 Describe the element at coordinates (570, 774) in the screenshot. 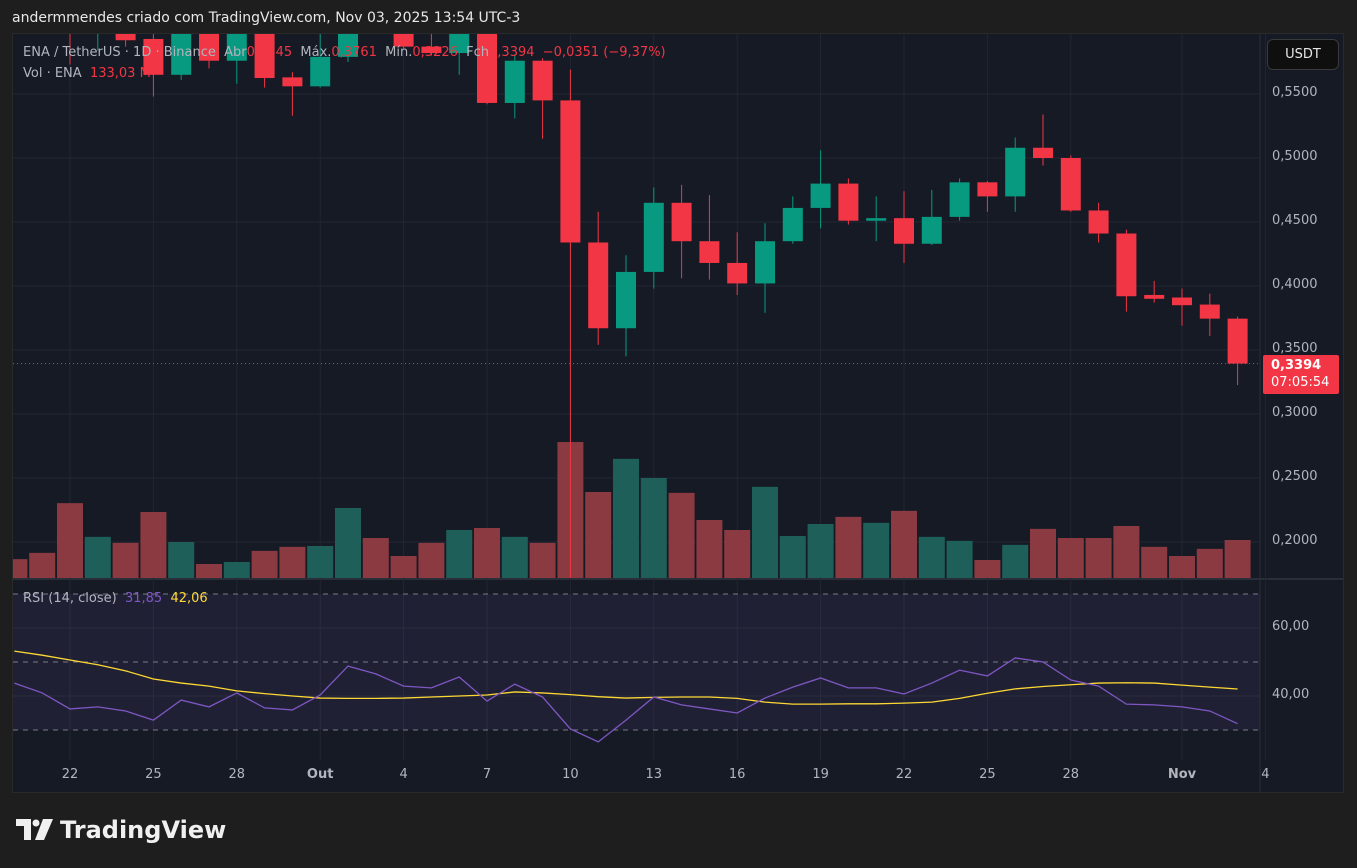

I see `time-axis-label: 10` at that location.